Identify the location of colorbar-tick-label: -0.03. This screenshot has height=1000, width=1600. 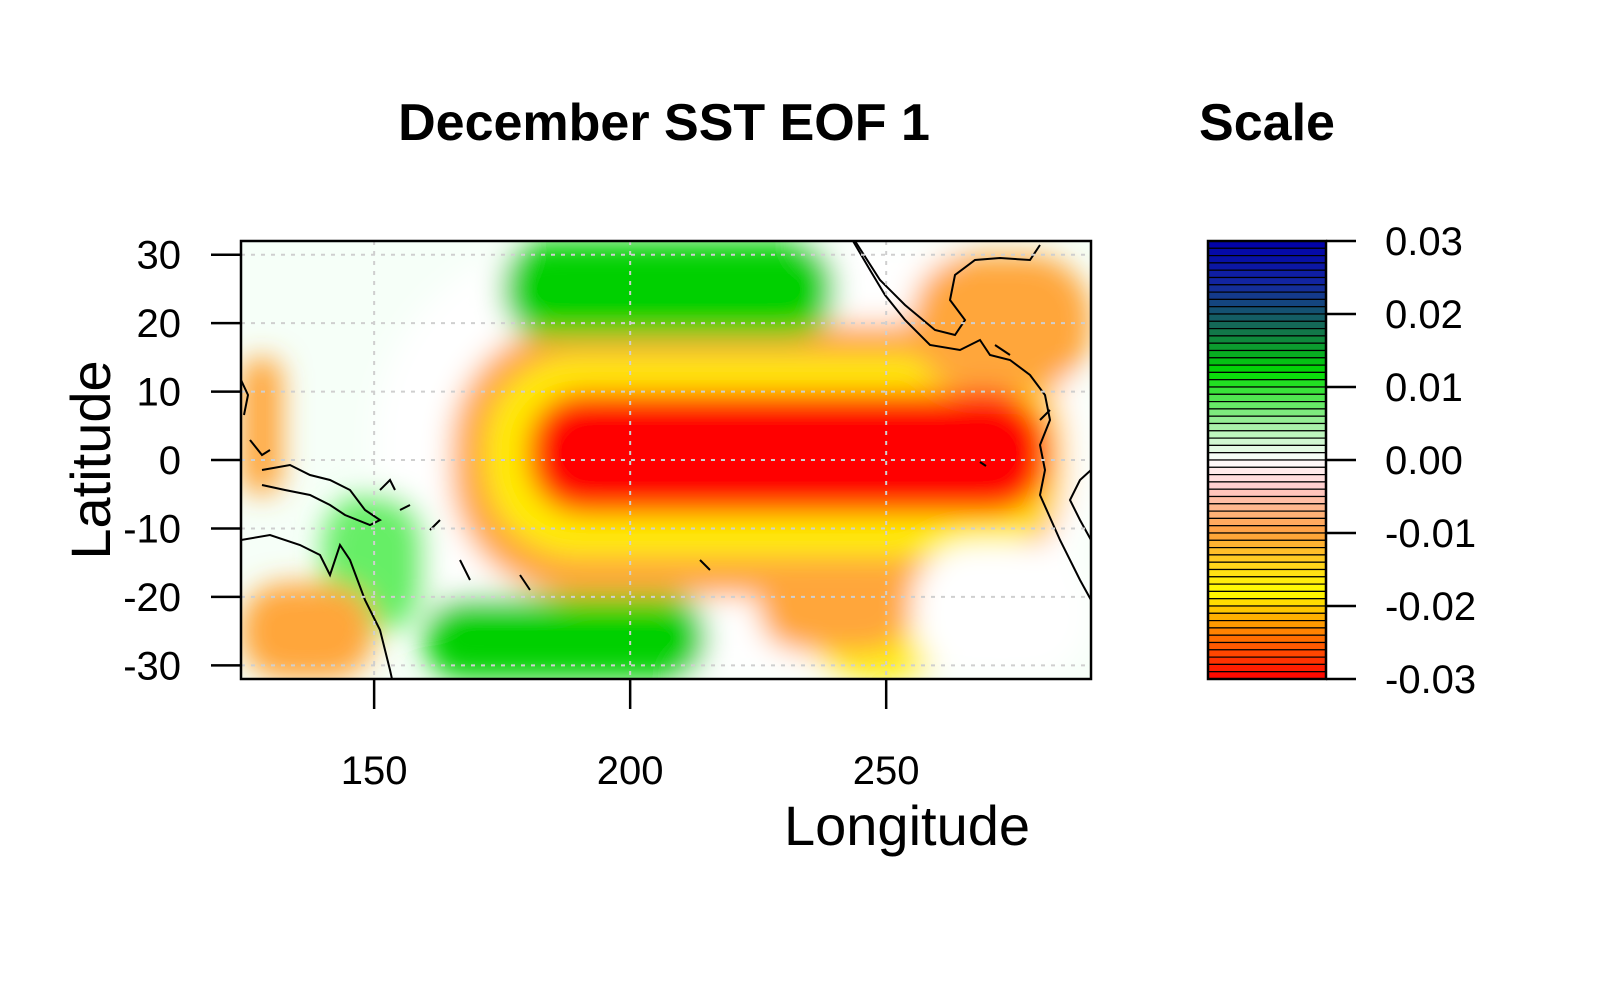
(1430, 680).